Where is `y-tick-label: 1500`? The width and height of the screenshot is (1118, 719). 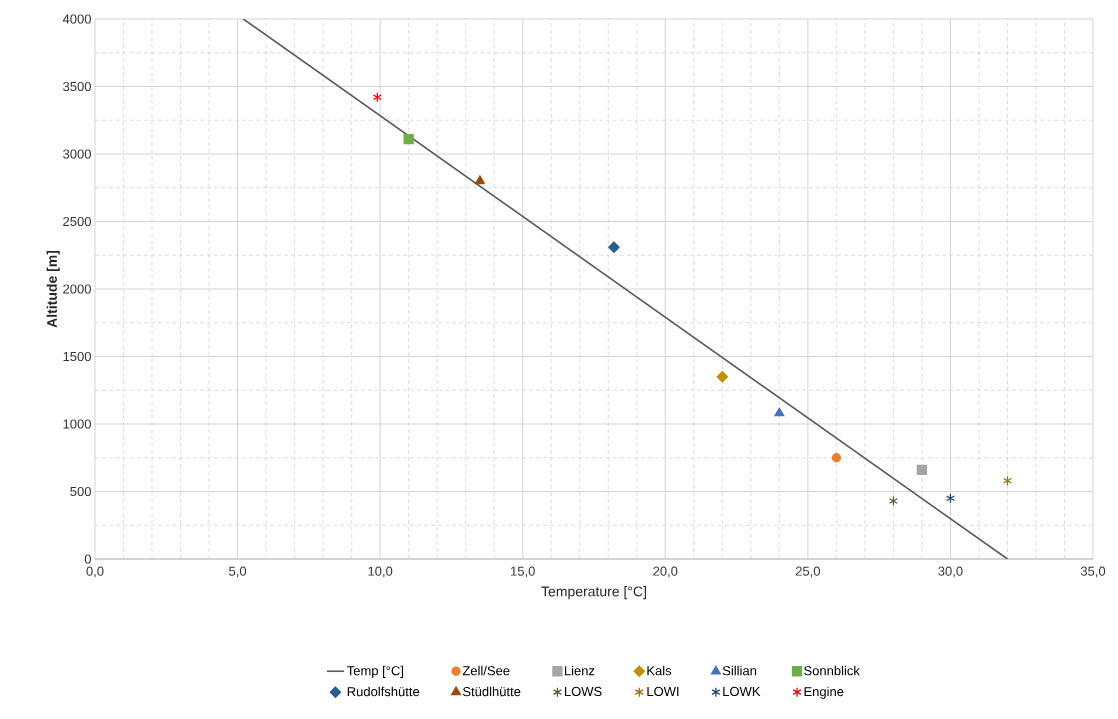
y-tick-label: 1500 is located at coordinates (77, 356).